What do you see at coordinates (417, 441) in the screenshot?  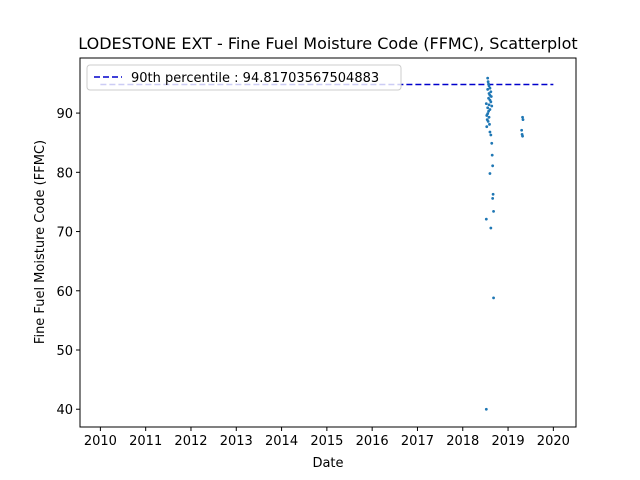 I see `x-tick-label: 2017` at bounding box center [417, 441].